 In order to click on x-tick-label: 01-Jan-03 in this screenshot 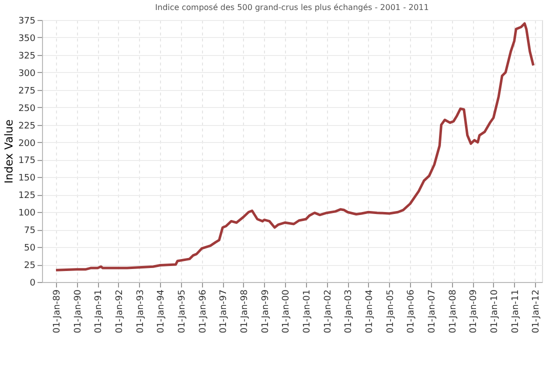, I will do `click(349, 312)`.